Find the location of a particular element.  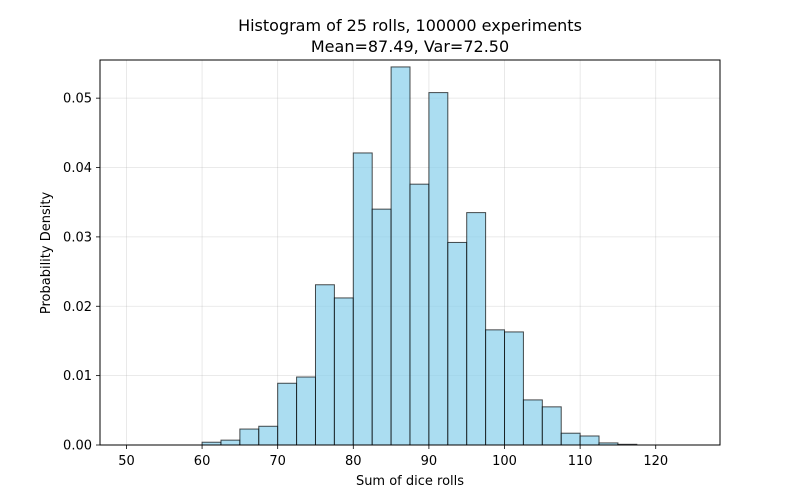

y-tick-label: 0.01 is located at coordinates (77, 376).